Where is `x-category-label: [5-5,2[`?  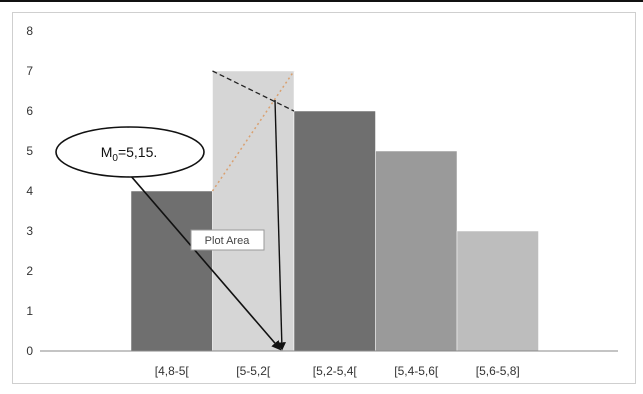 x-category-label: [5-5,2[ is located at coordinates (253, 371).